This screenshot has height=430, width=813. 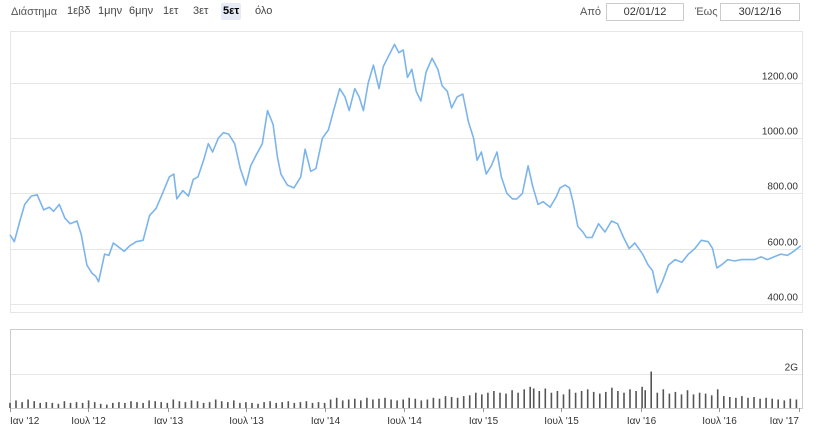 What do you see at coordinates (760, 12) in the screenshot?
I see `to-date-input` at bounding box center [760, 12].